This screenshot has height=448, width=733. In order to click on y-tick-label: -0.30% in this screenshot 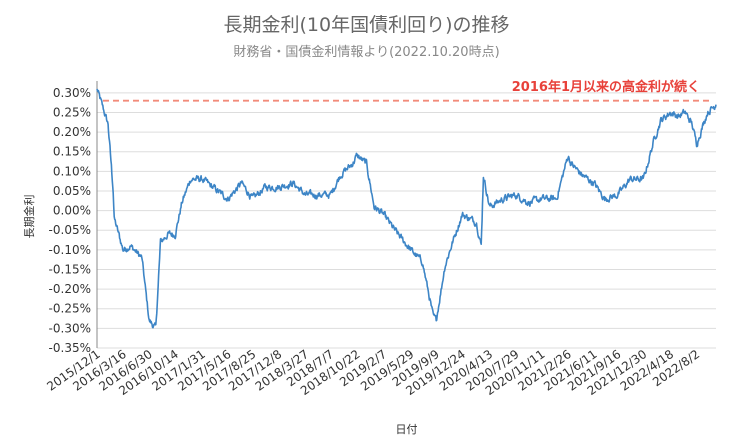, I will do `click(70, 328)`.